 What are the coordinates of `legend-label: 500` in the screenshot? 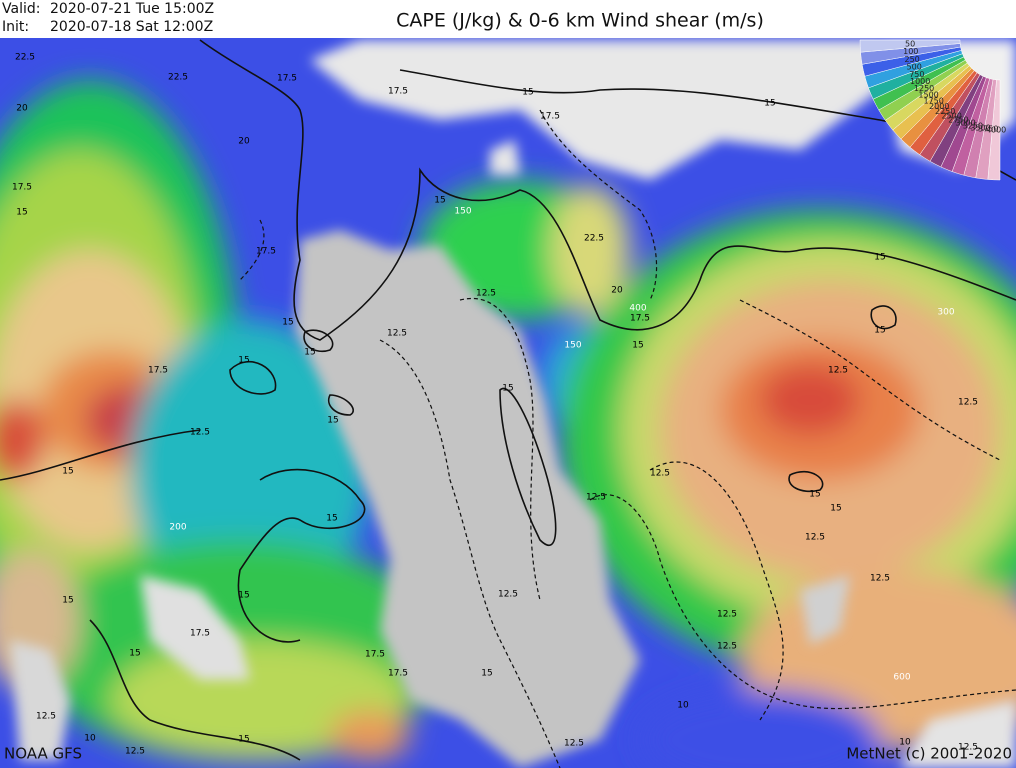 It's located at (914, 67).